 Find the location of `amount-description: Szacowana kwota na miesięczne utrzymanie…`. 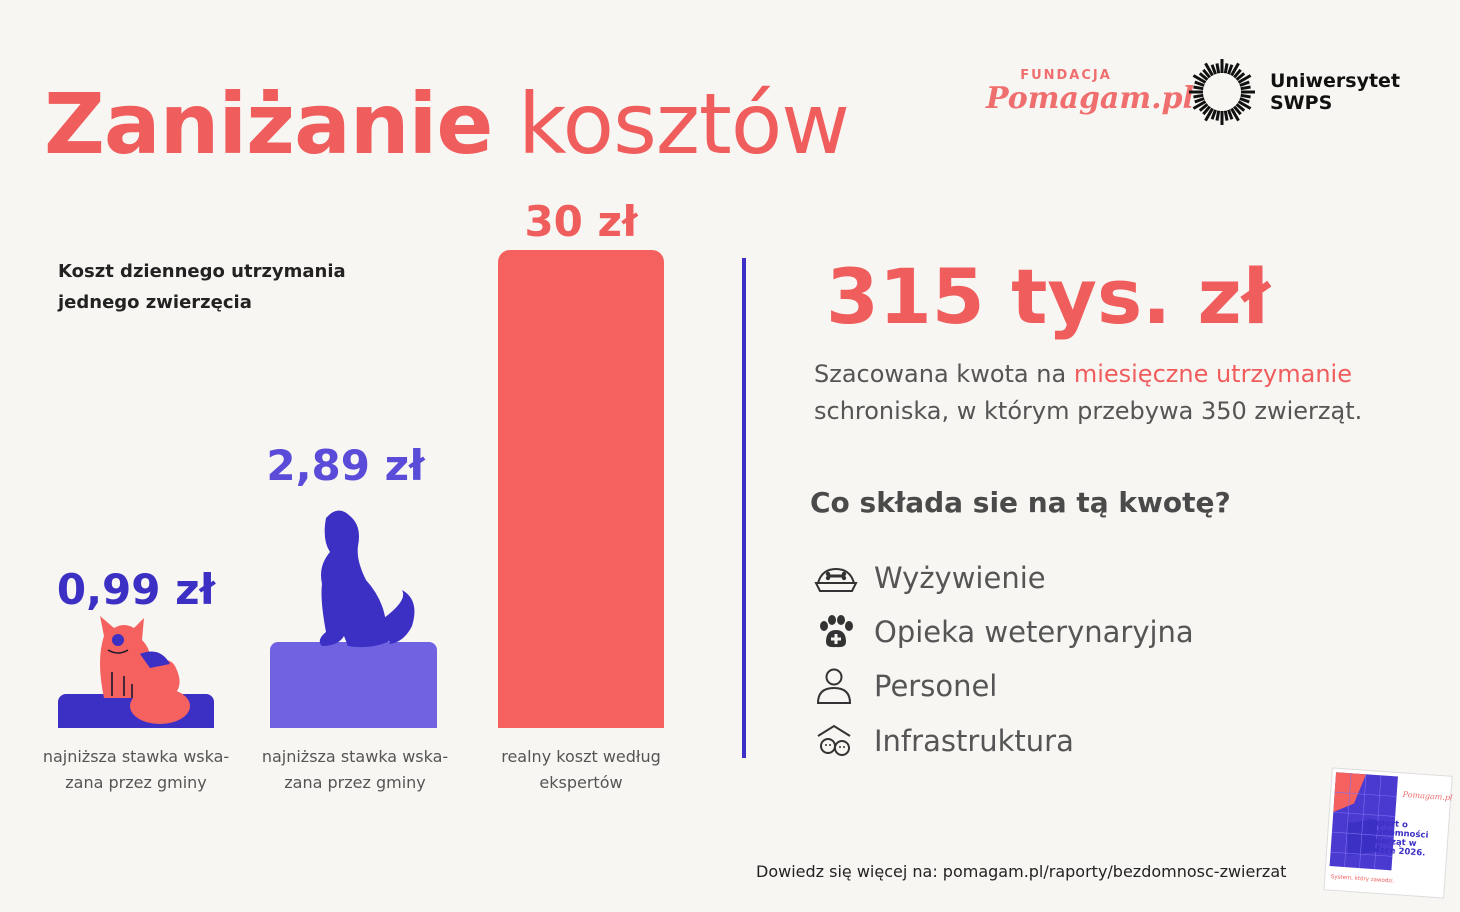

amount-description: Szacowana kwota na miesięczne utrzymanie… is located at coordinates (1088, 392).